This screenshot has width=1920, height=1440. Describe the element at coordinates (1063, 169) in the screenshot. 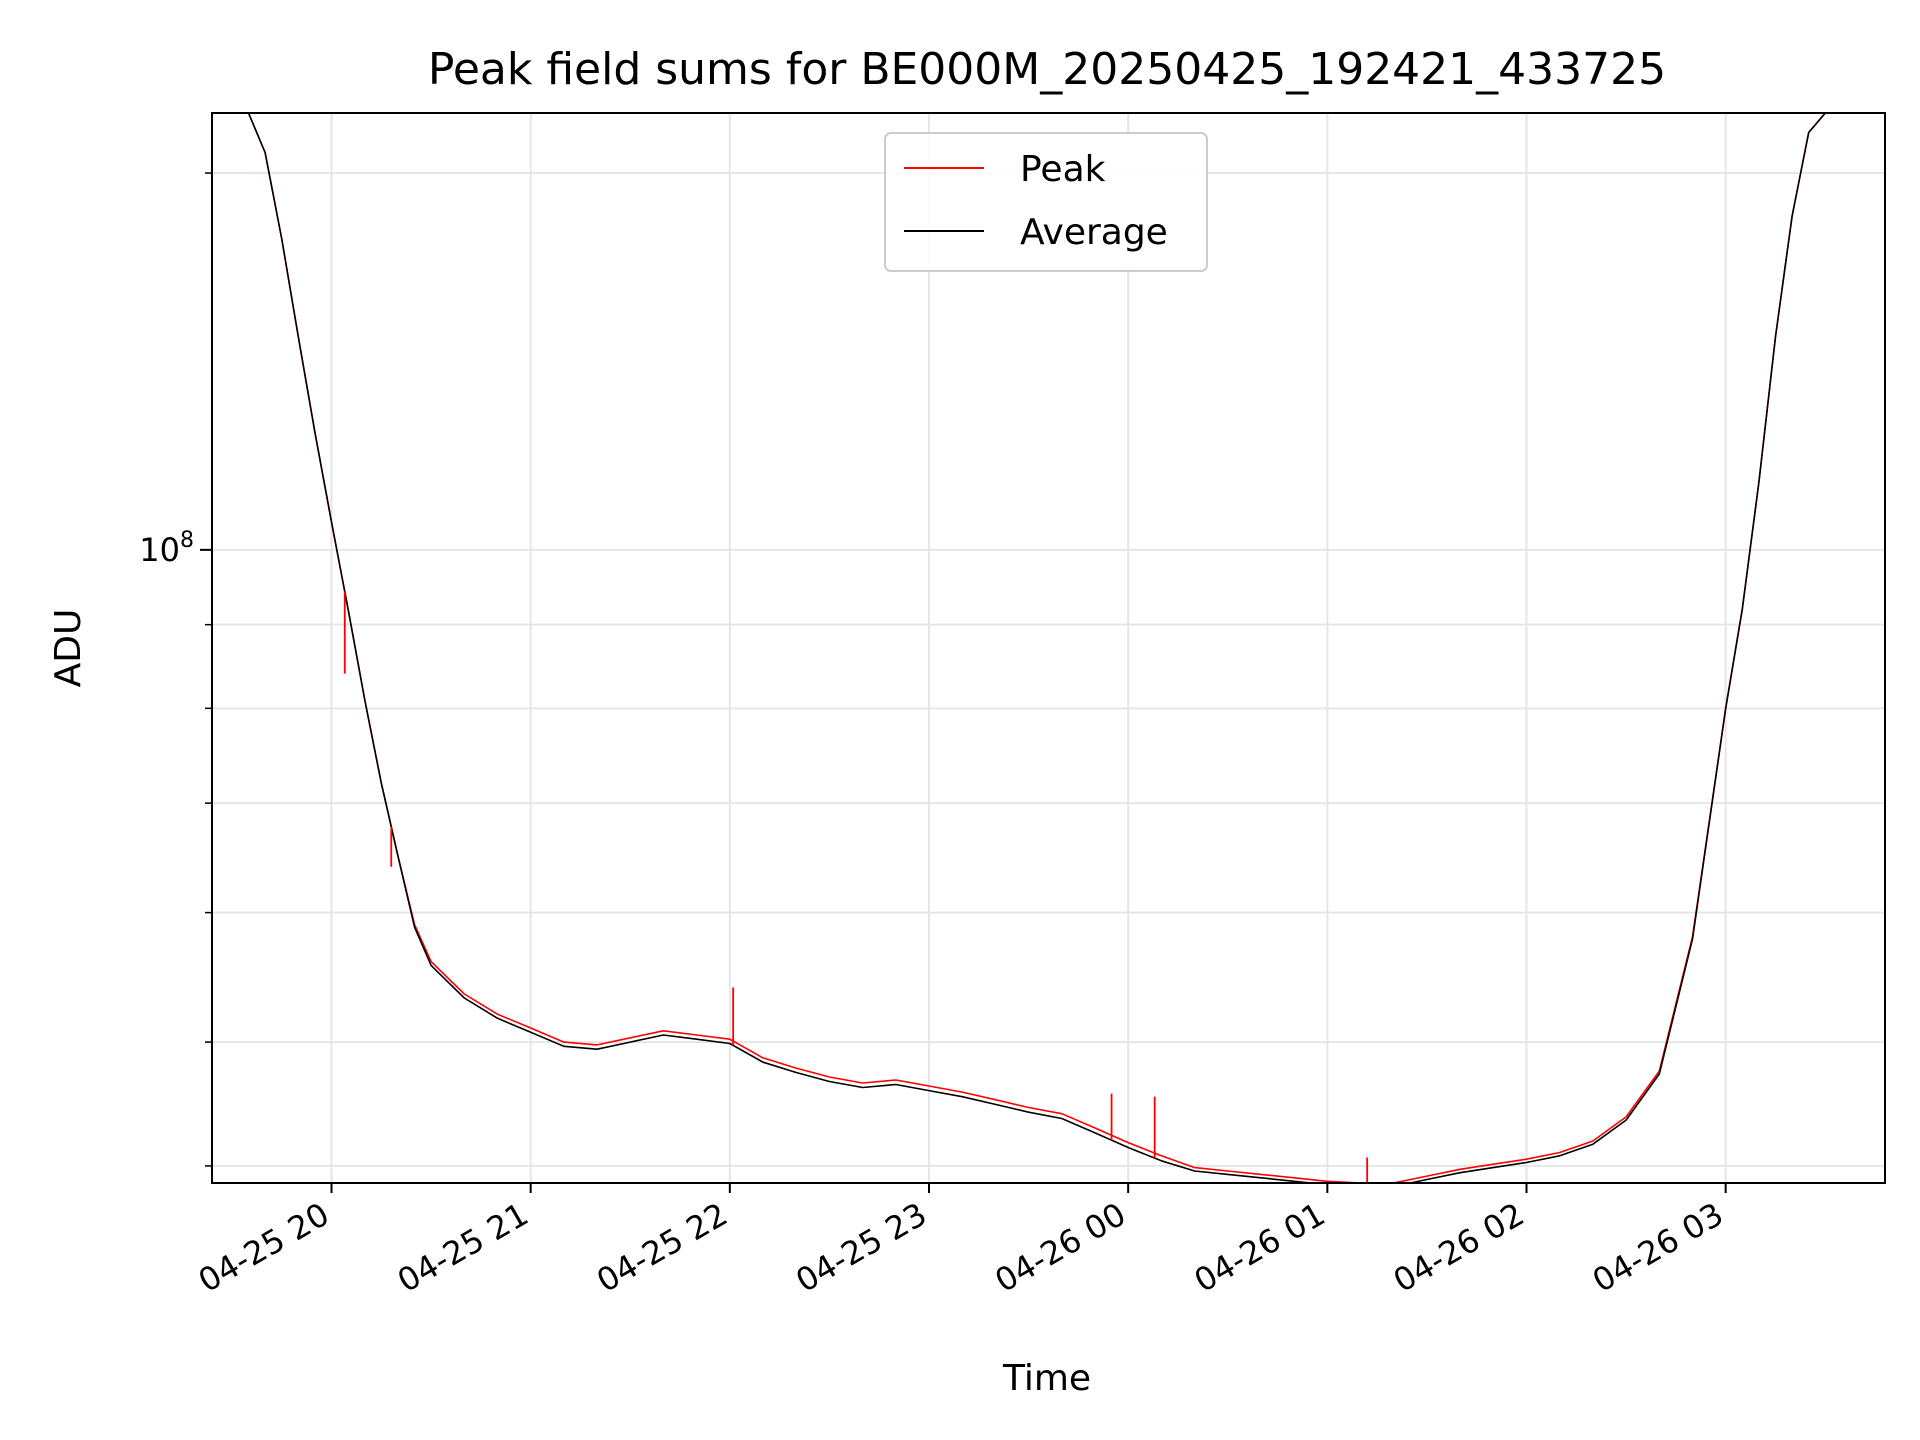

I see `legend-label-peak: Peak` at that location.